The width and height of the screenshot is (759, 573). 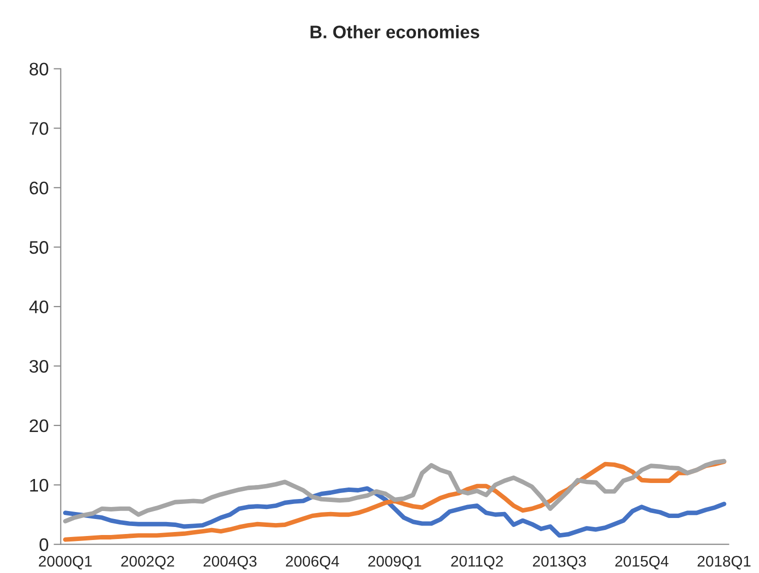 I want to click on x-tick-label: 2006Q4, so click(x=313, y=563).